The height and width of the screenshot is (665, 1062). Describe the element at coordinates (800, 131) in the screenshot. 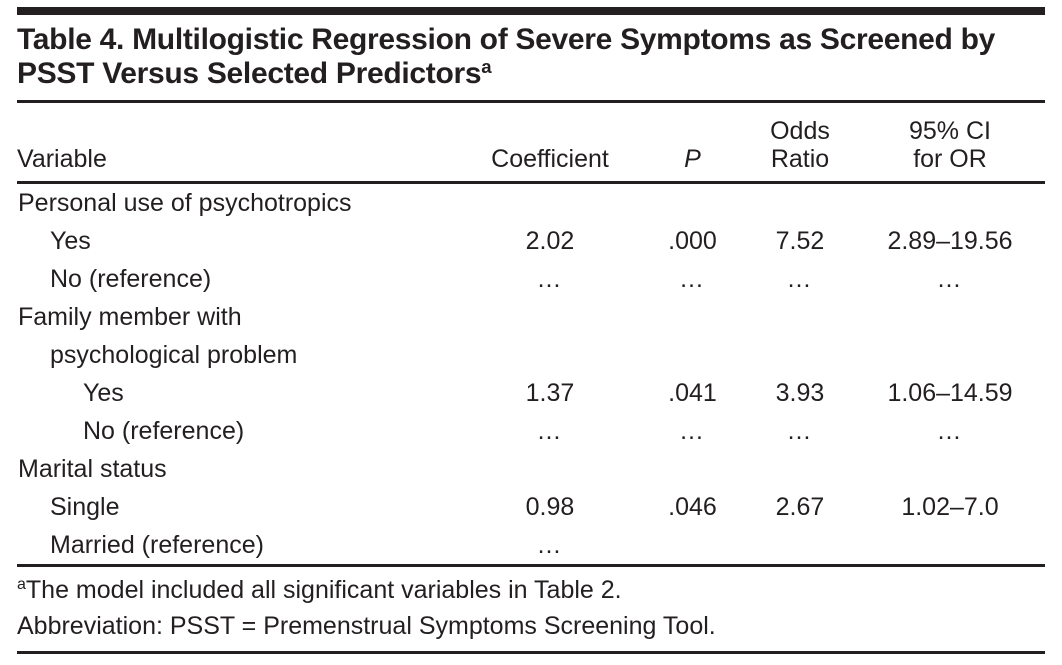

I see `column-header-odds-ratio-line1: Odds` at that location.